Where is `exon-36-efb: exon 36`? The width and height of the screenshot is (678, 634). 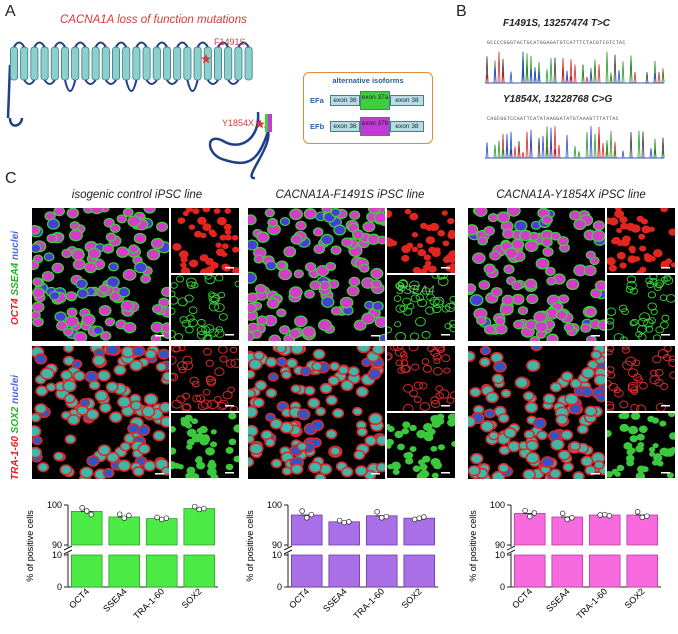
exon-36-efb: exon 36 is located at coordinates (345, 126).